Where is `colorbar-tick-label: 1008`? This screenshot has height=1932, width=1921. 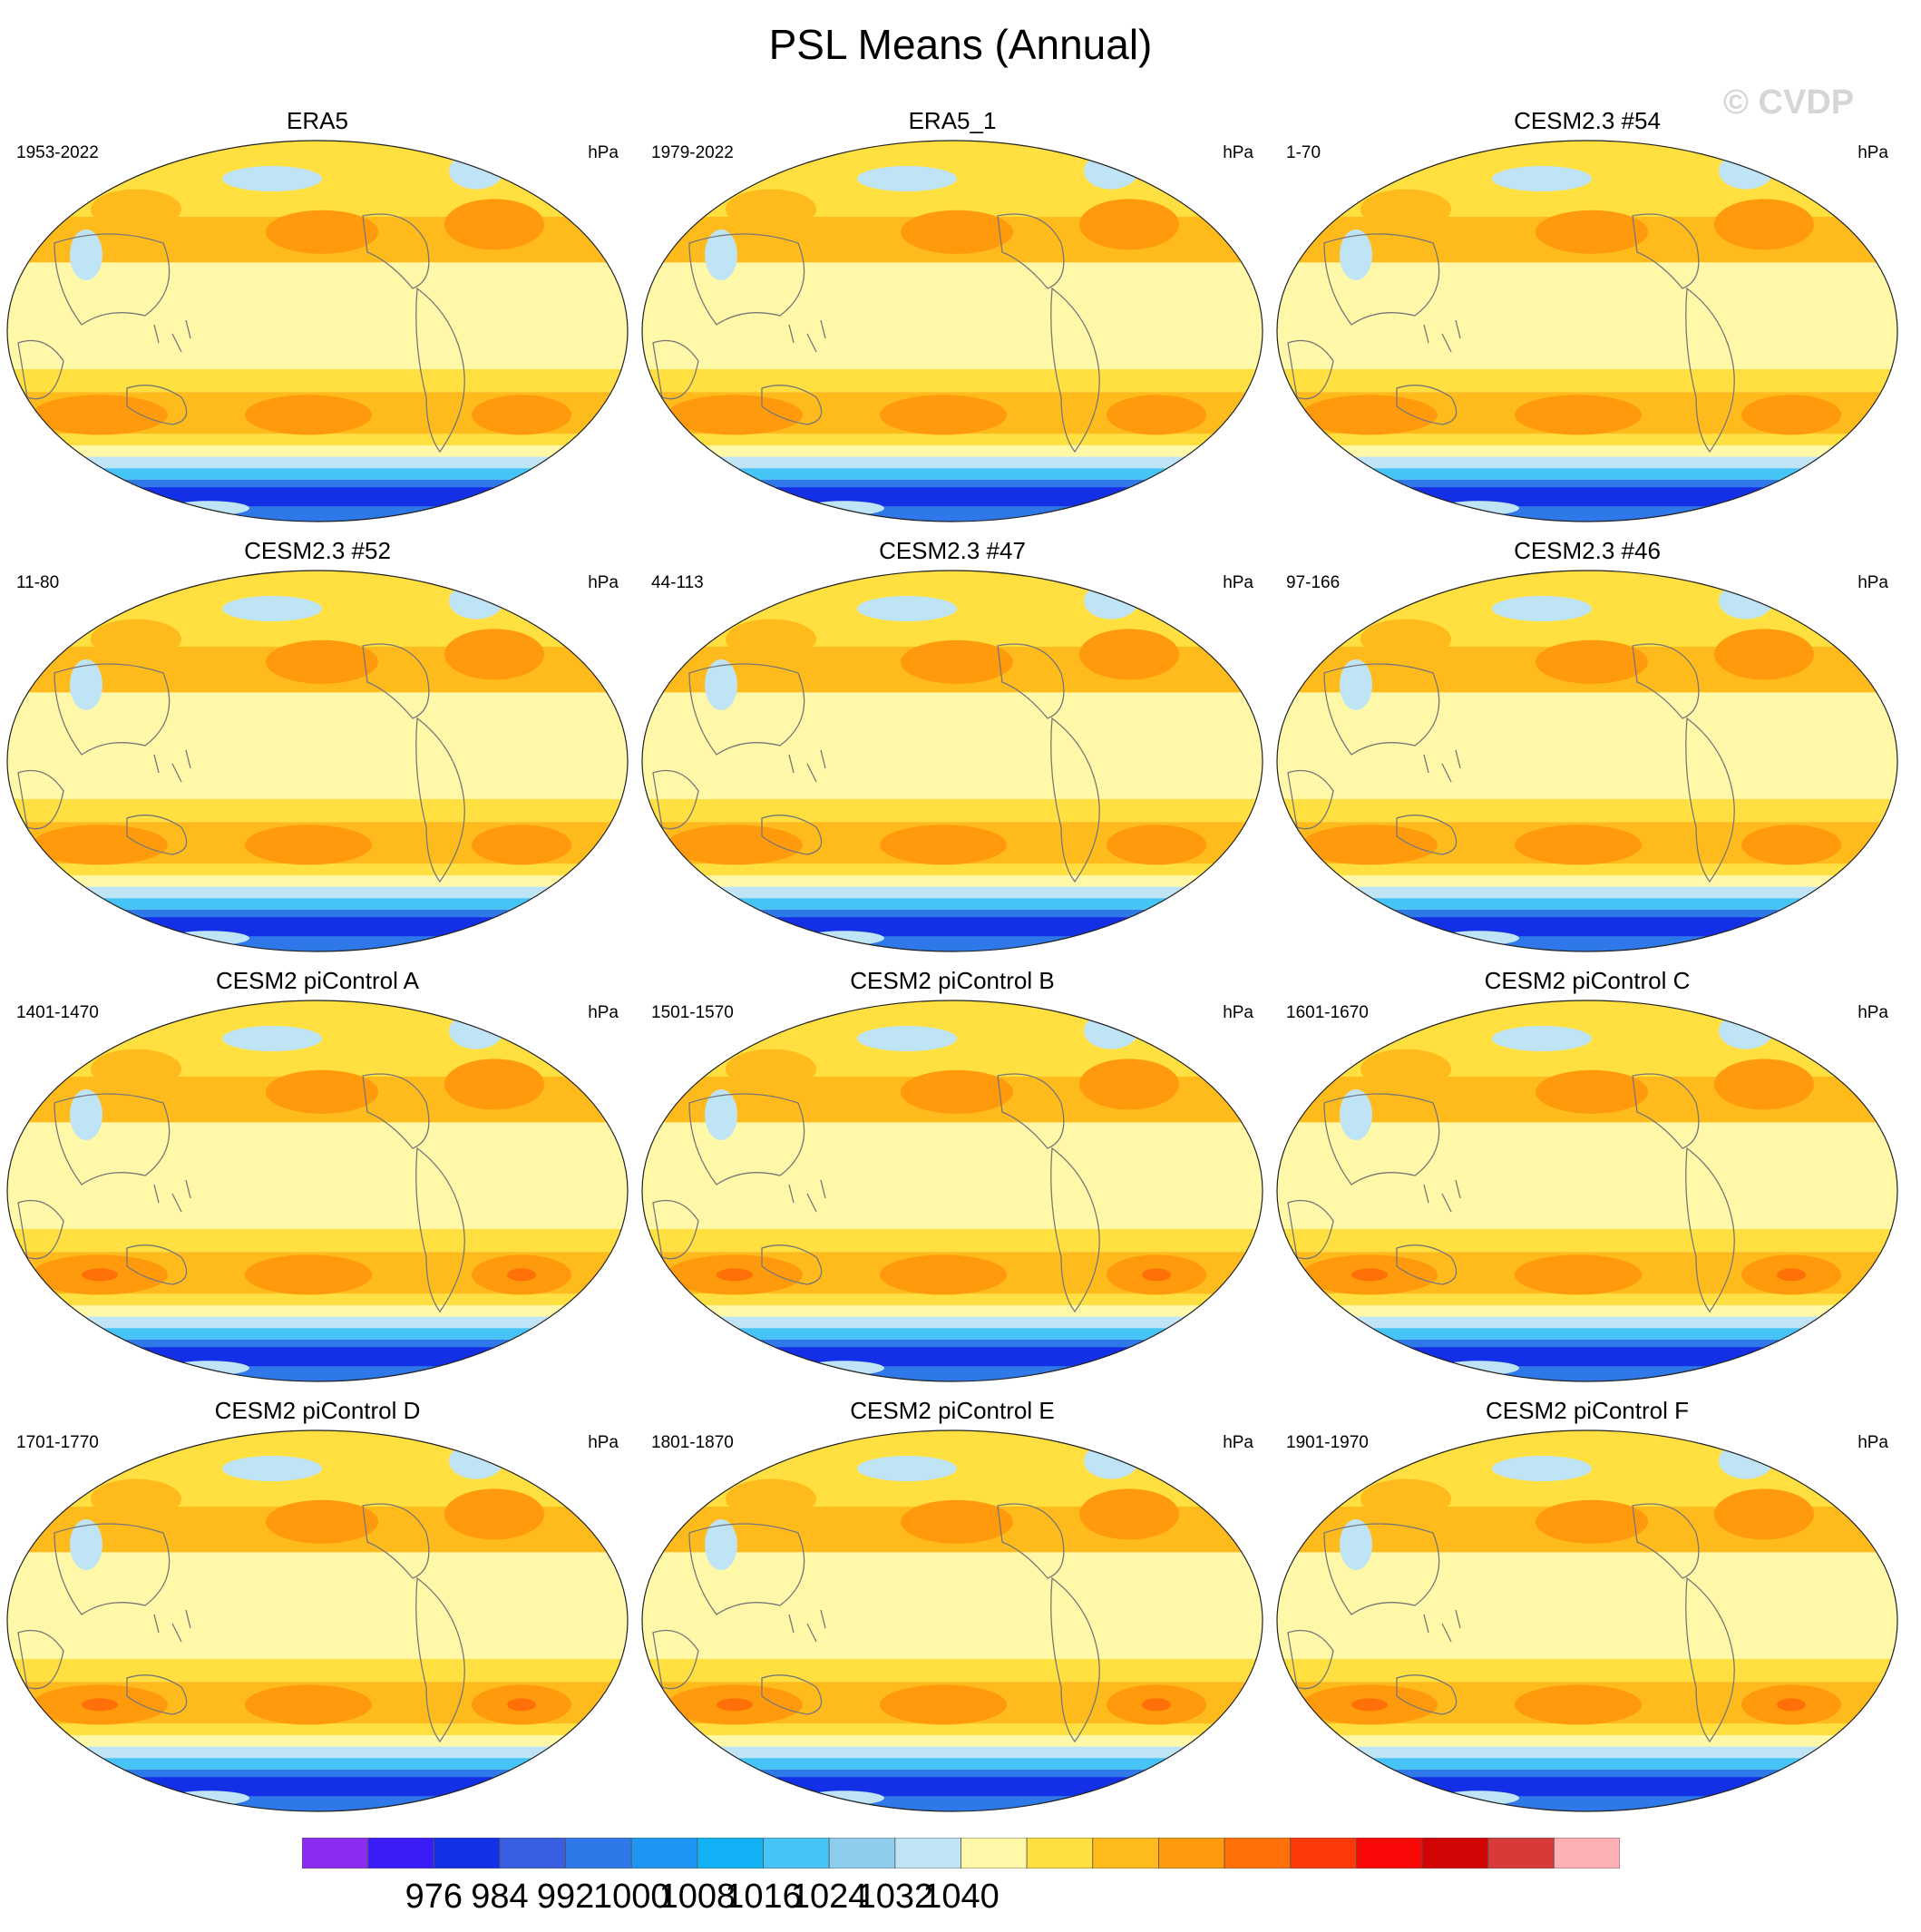 colorbar-tick-label: 1008 is located at coordinates (697, 1897).